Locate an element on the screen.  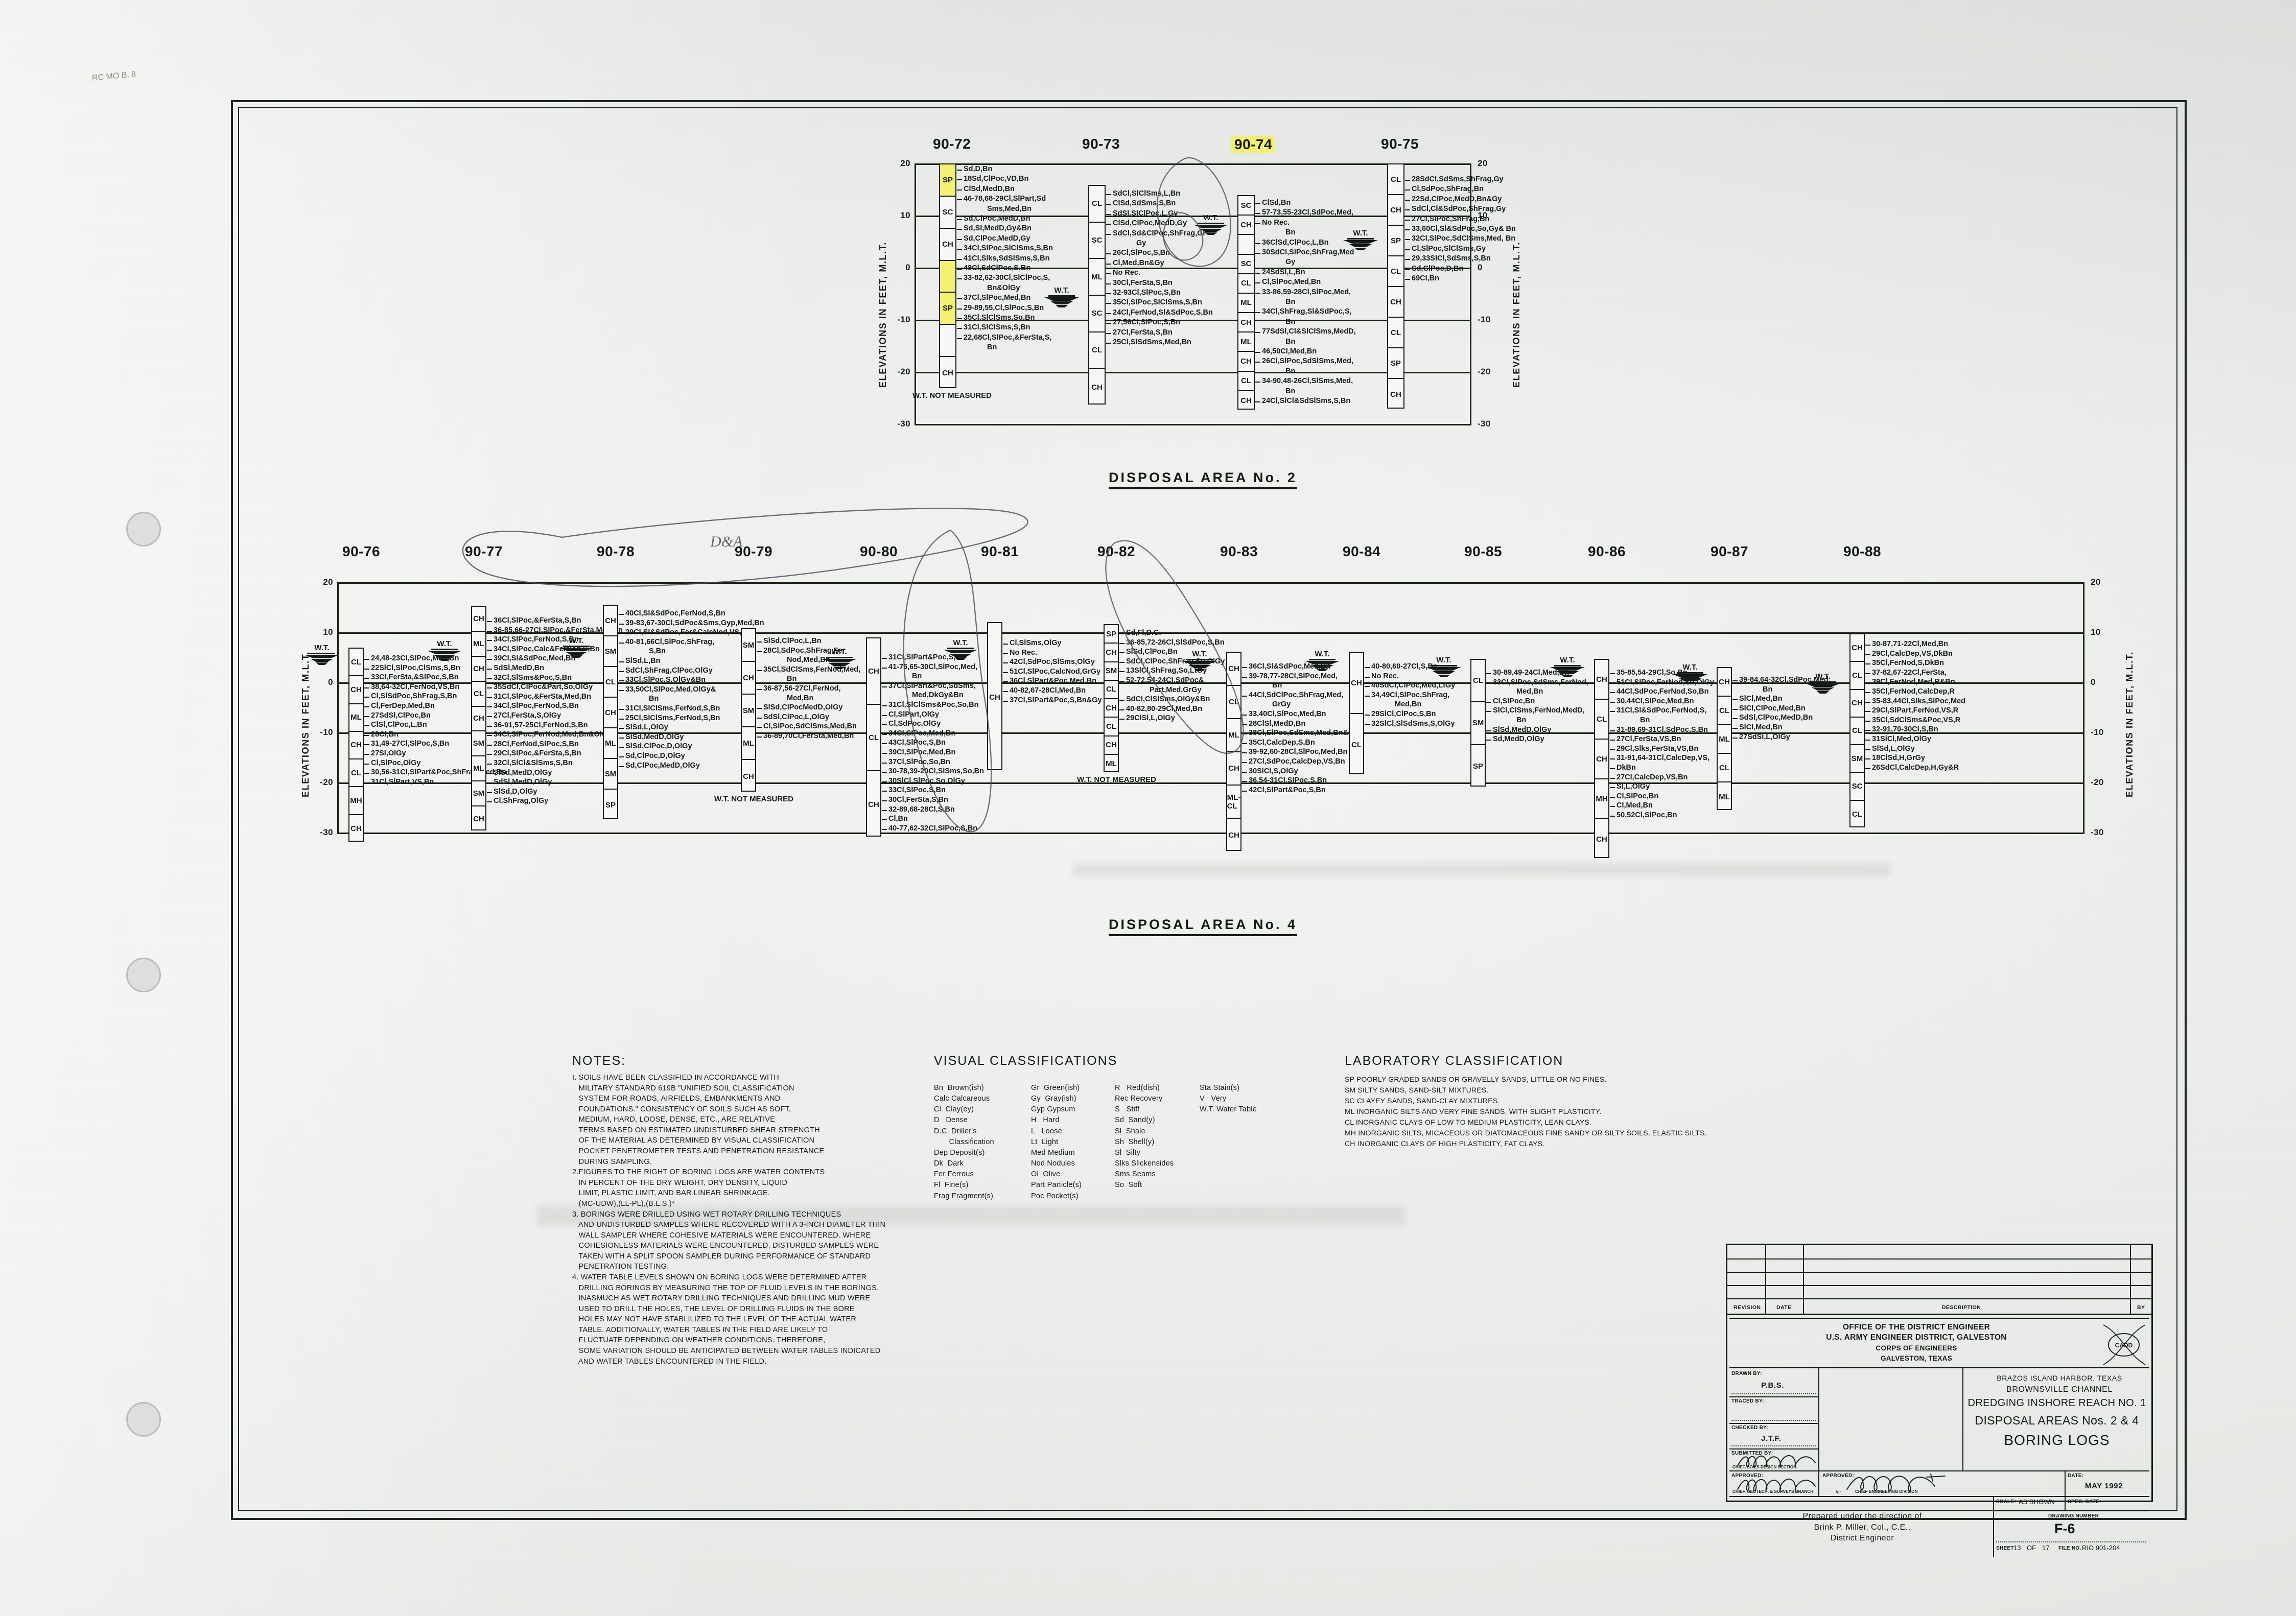
boring-label-90-83: 90-83 is located at coordinates (1239, 551).